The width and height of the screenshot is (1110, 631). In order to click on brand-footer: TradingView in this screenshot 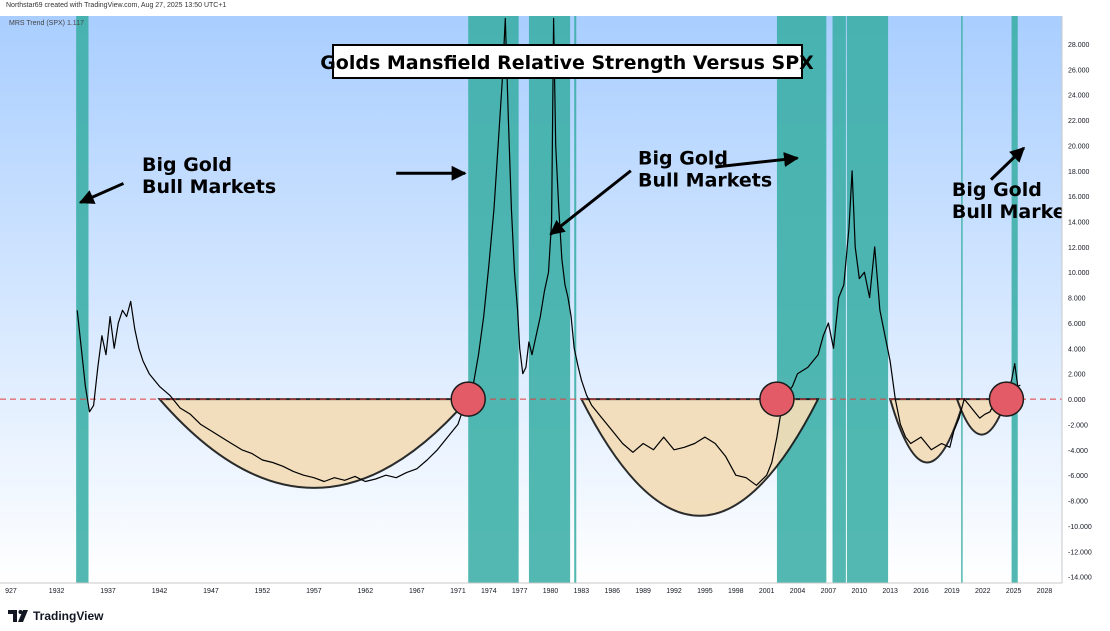, I will do `click(55, 616)`.